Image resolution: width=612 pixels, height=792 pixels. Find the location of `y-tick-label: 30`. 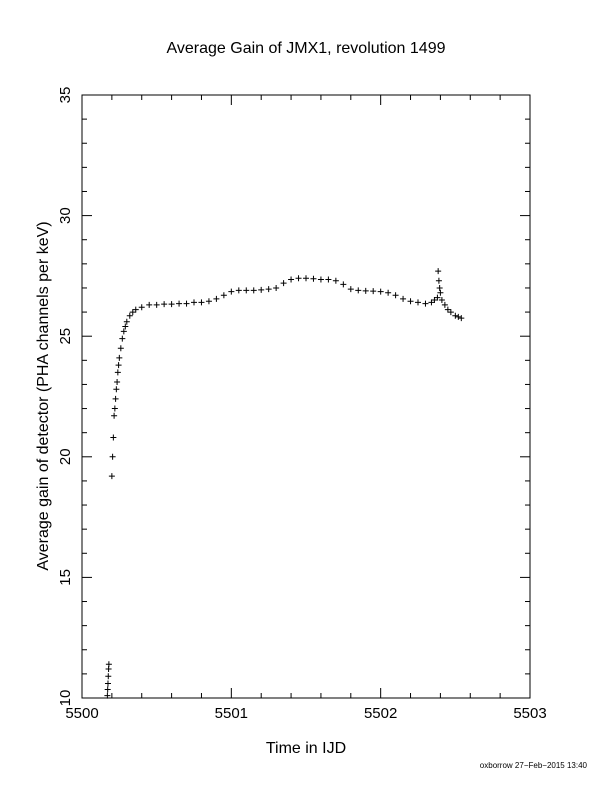

y-tick-label: 30 is located at coordinates (65, 215).